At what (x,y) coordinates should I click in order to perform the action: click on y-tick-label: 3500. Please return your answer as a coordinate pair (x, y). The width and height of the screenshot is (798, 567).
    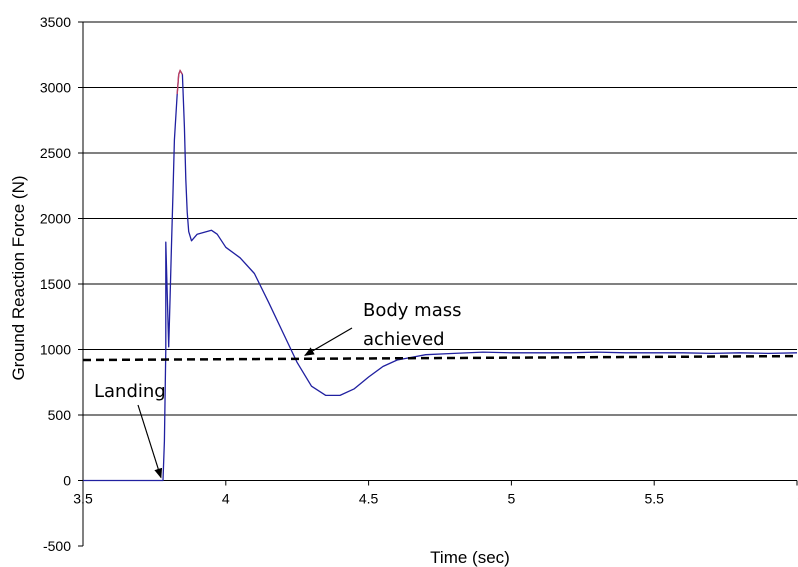
    Looking at the image, I should click on (55, 22).